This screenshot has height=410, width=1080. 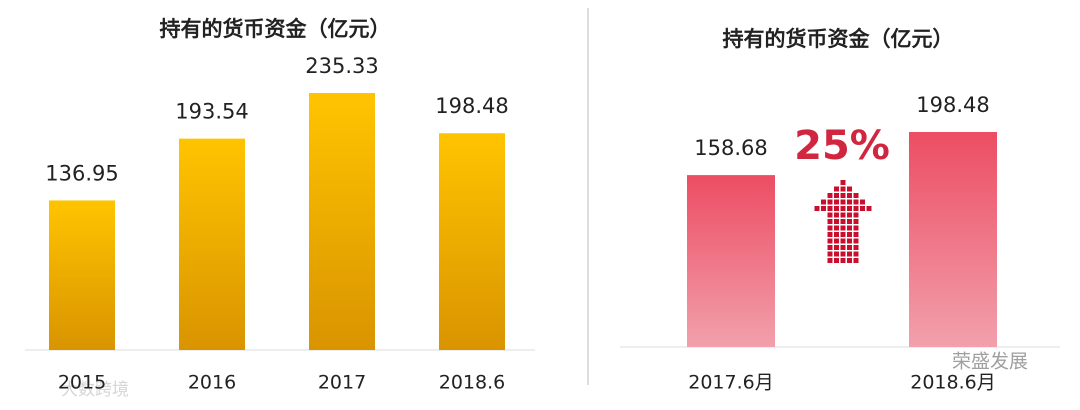 I want to click on x-tick-label: 2018.6, so click(x=472, y=383).